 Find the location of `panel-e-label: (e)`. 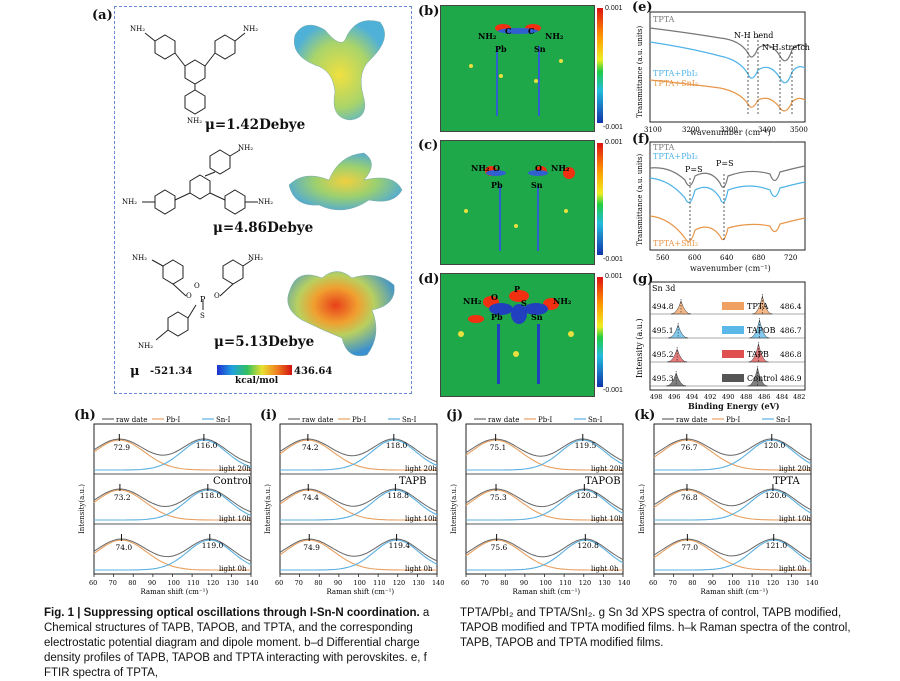

panel-e-label: (e) is located at coordinates (642, 7).